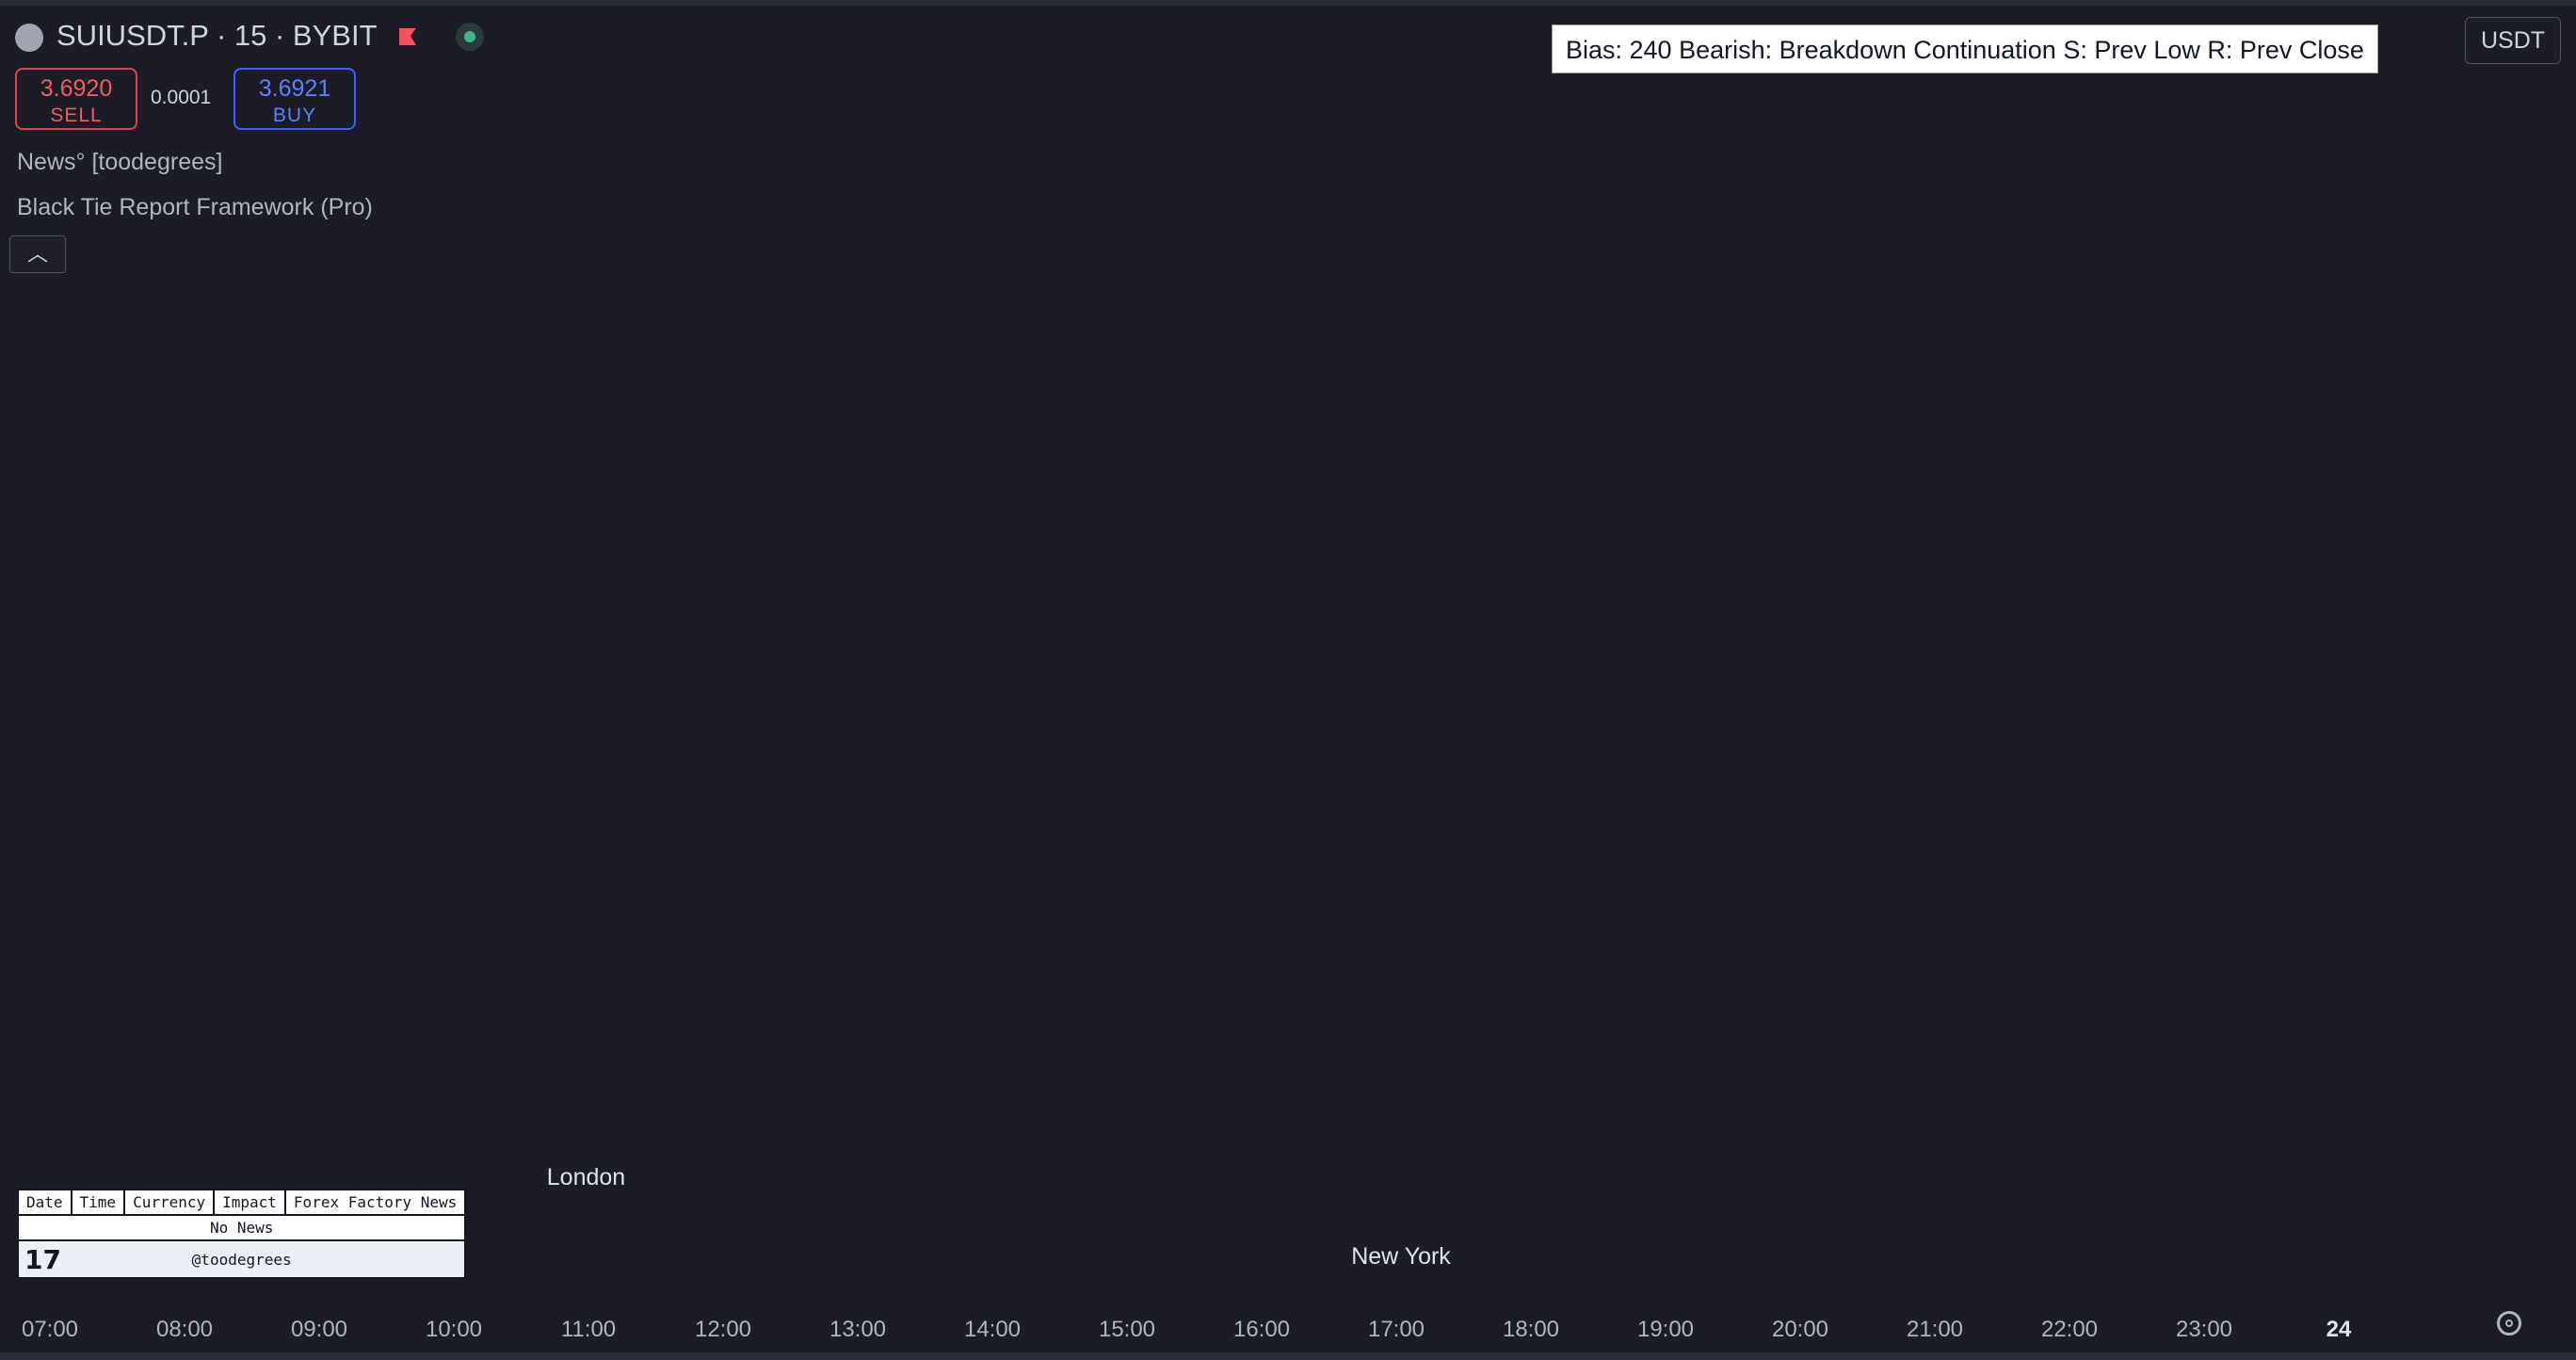 Image resolution: width=2576 pixels, height=1360 pixels. I want to click on x-tick-label: 23:00, so click(2204, 1329).